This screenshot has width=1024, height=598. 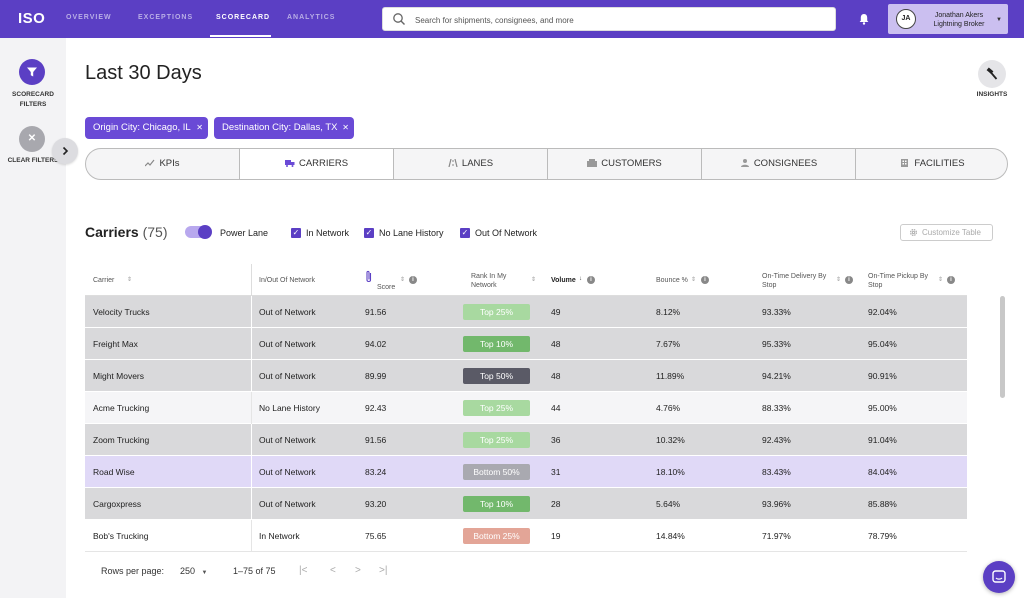 I want to click on expand-sidebar-button, so click(x=65, y=151).